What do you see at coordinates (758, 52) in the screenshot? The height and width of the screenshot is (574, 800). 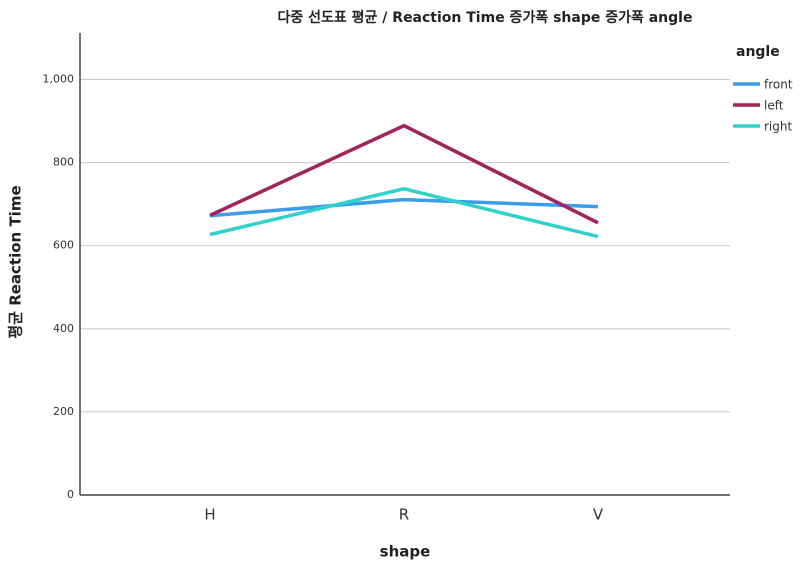 I see `legend-title: angle` at bounding box center [758, 52].